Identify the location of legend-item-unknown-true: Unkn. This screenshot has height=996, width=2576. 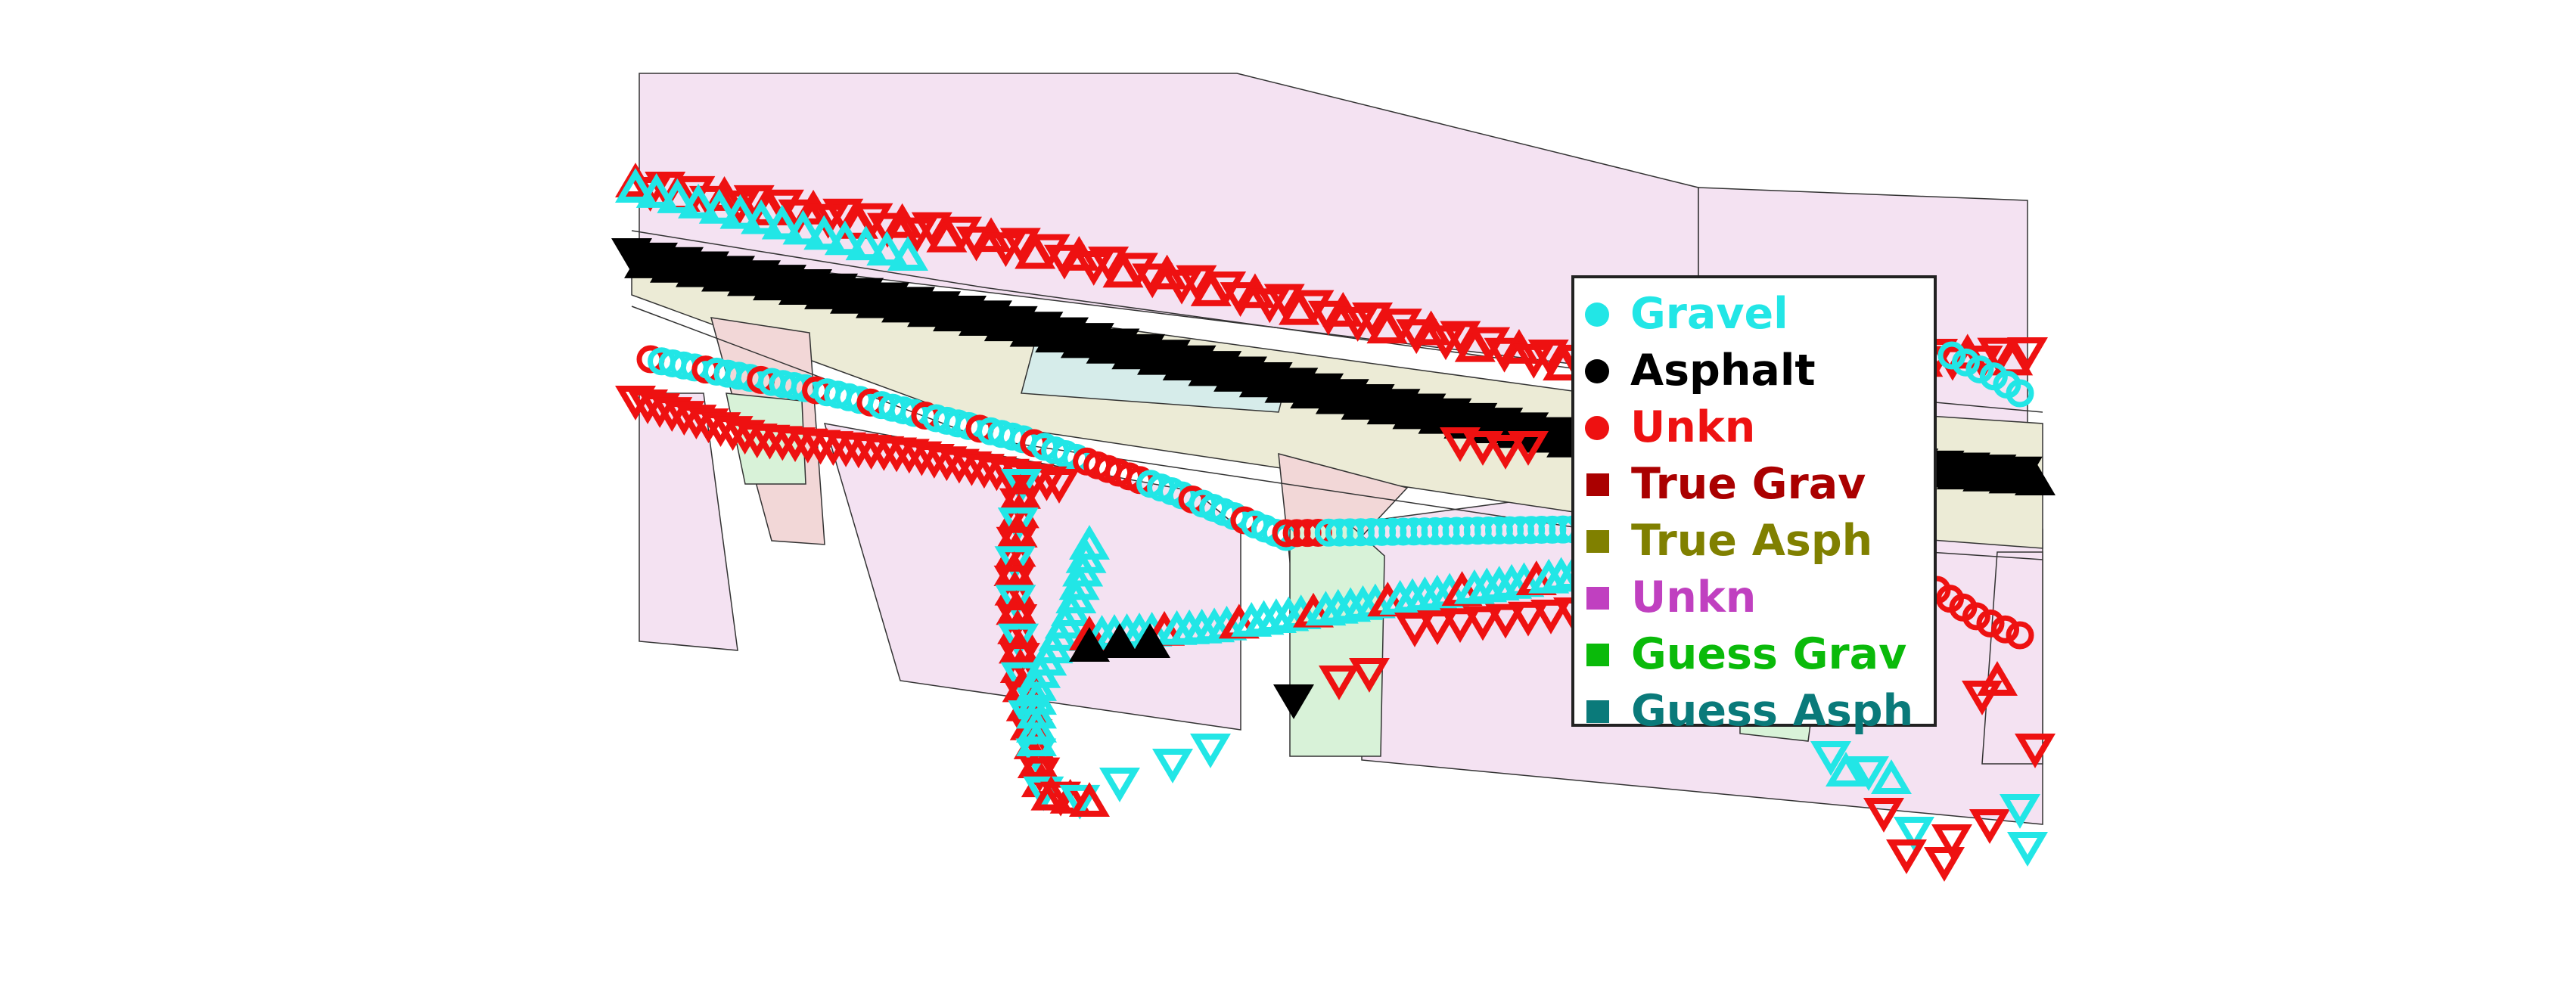
(1759, 597).